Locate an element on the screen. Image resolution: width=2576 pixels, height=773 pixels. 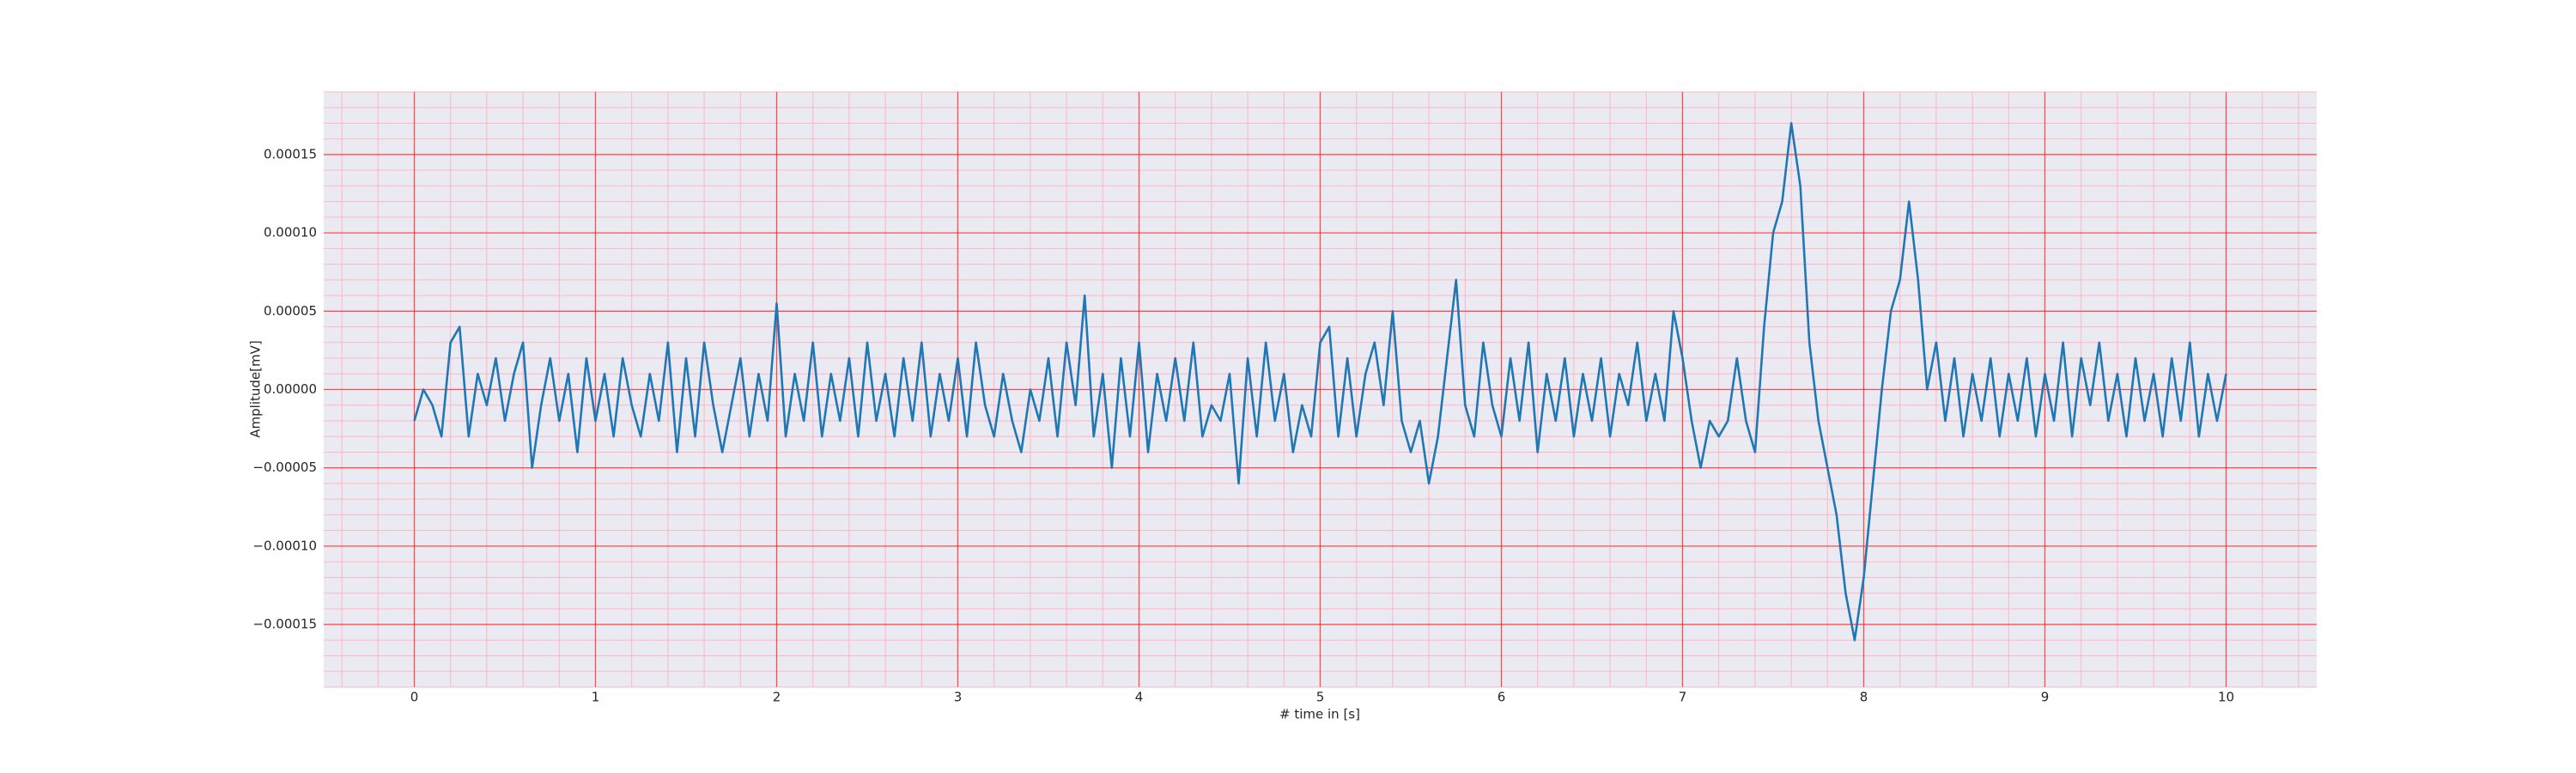
y-tick-label: −0.00010 is located at coordinates (284, 545).